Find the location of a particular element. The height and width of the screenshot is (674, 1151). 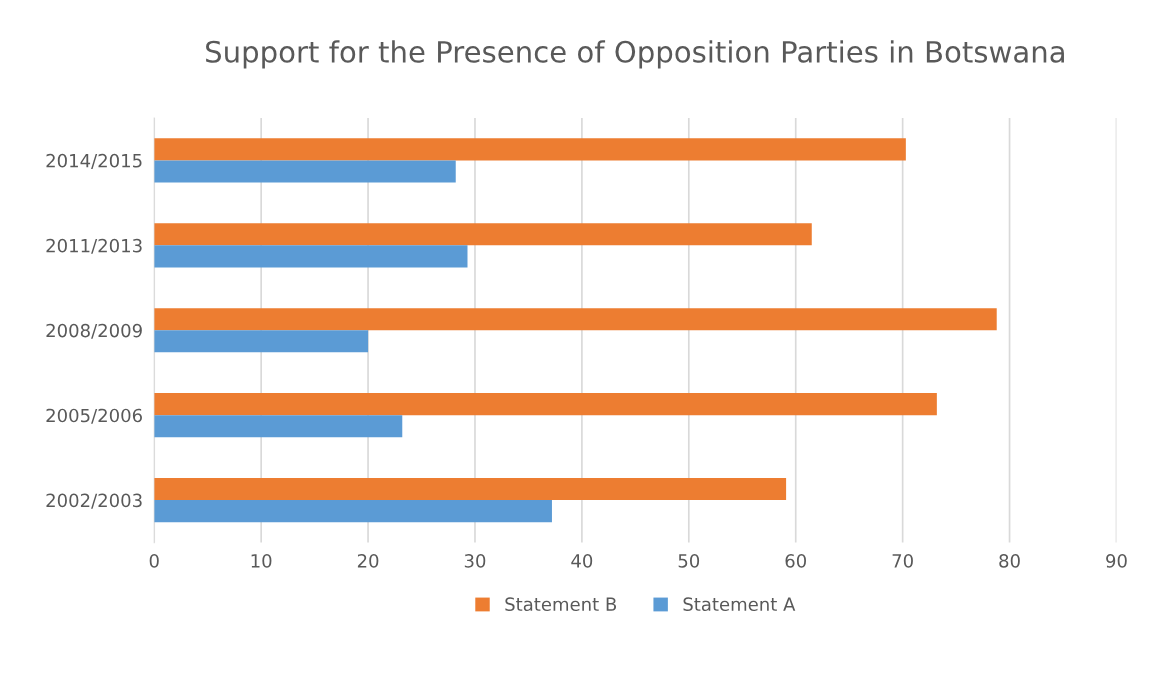

x-tick-label: 90 is located at coordinates (1116, 561).